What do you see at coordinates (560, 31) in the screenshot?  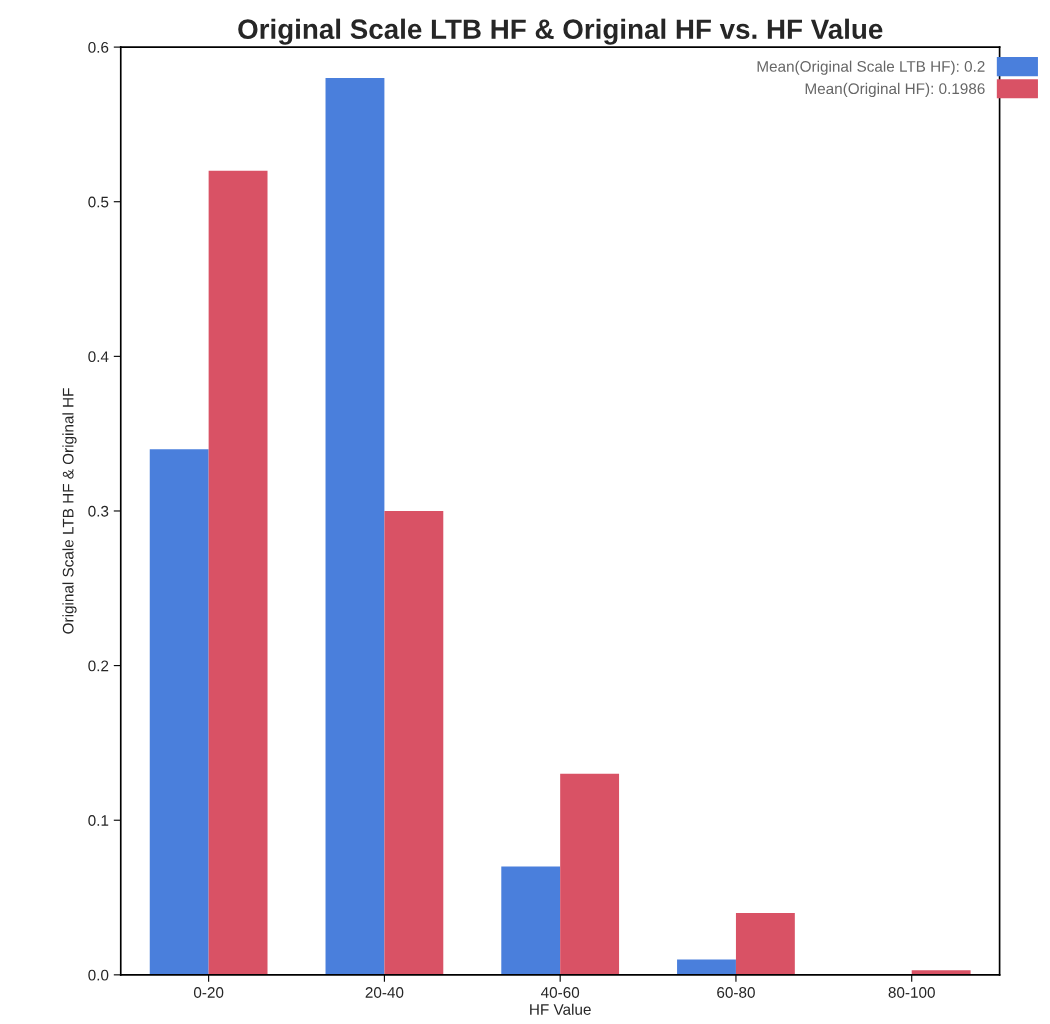 I see `chart-title: Original Scale LTB HF & Original HF vs. HF Value` at bounding box center [560, 31].